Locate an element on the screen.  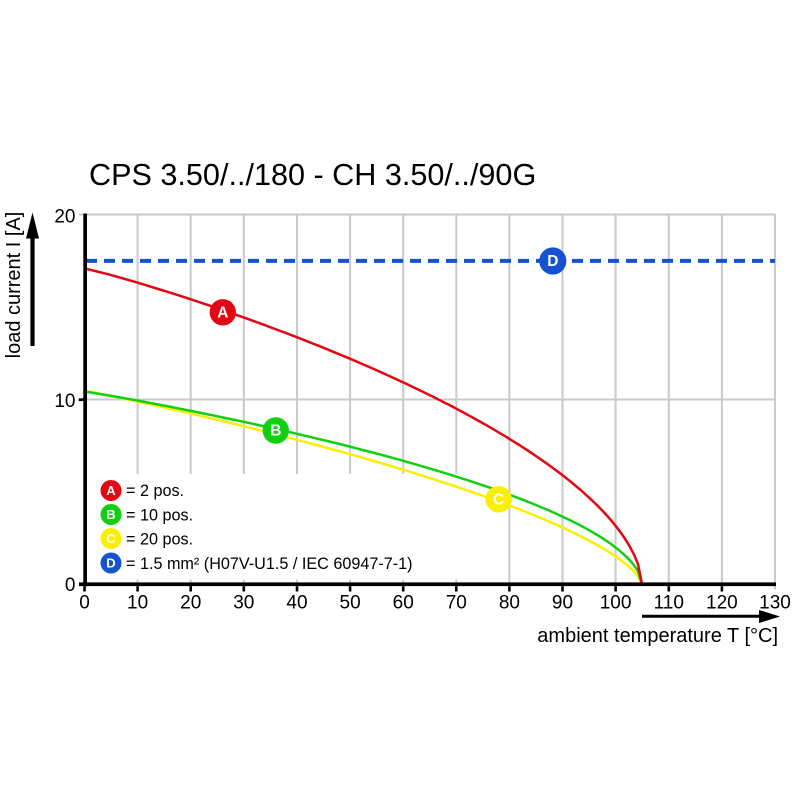
svg-text: 80 is located at coordinates (509, 603).